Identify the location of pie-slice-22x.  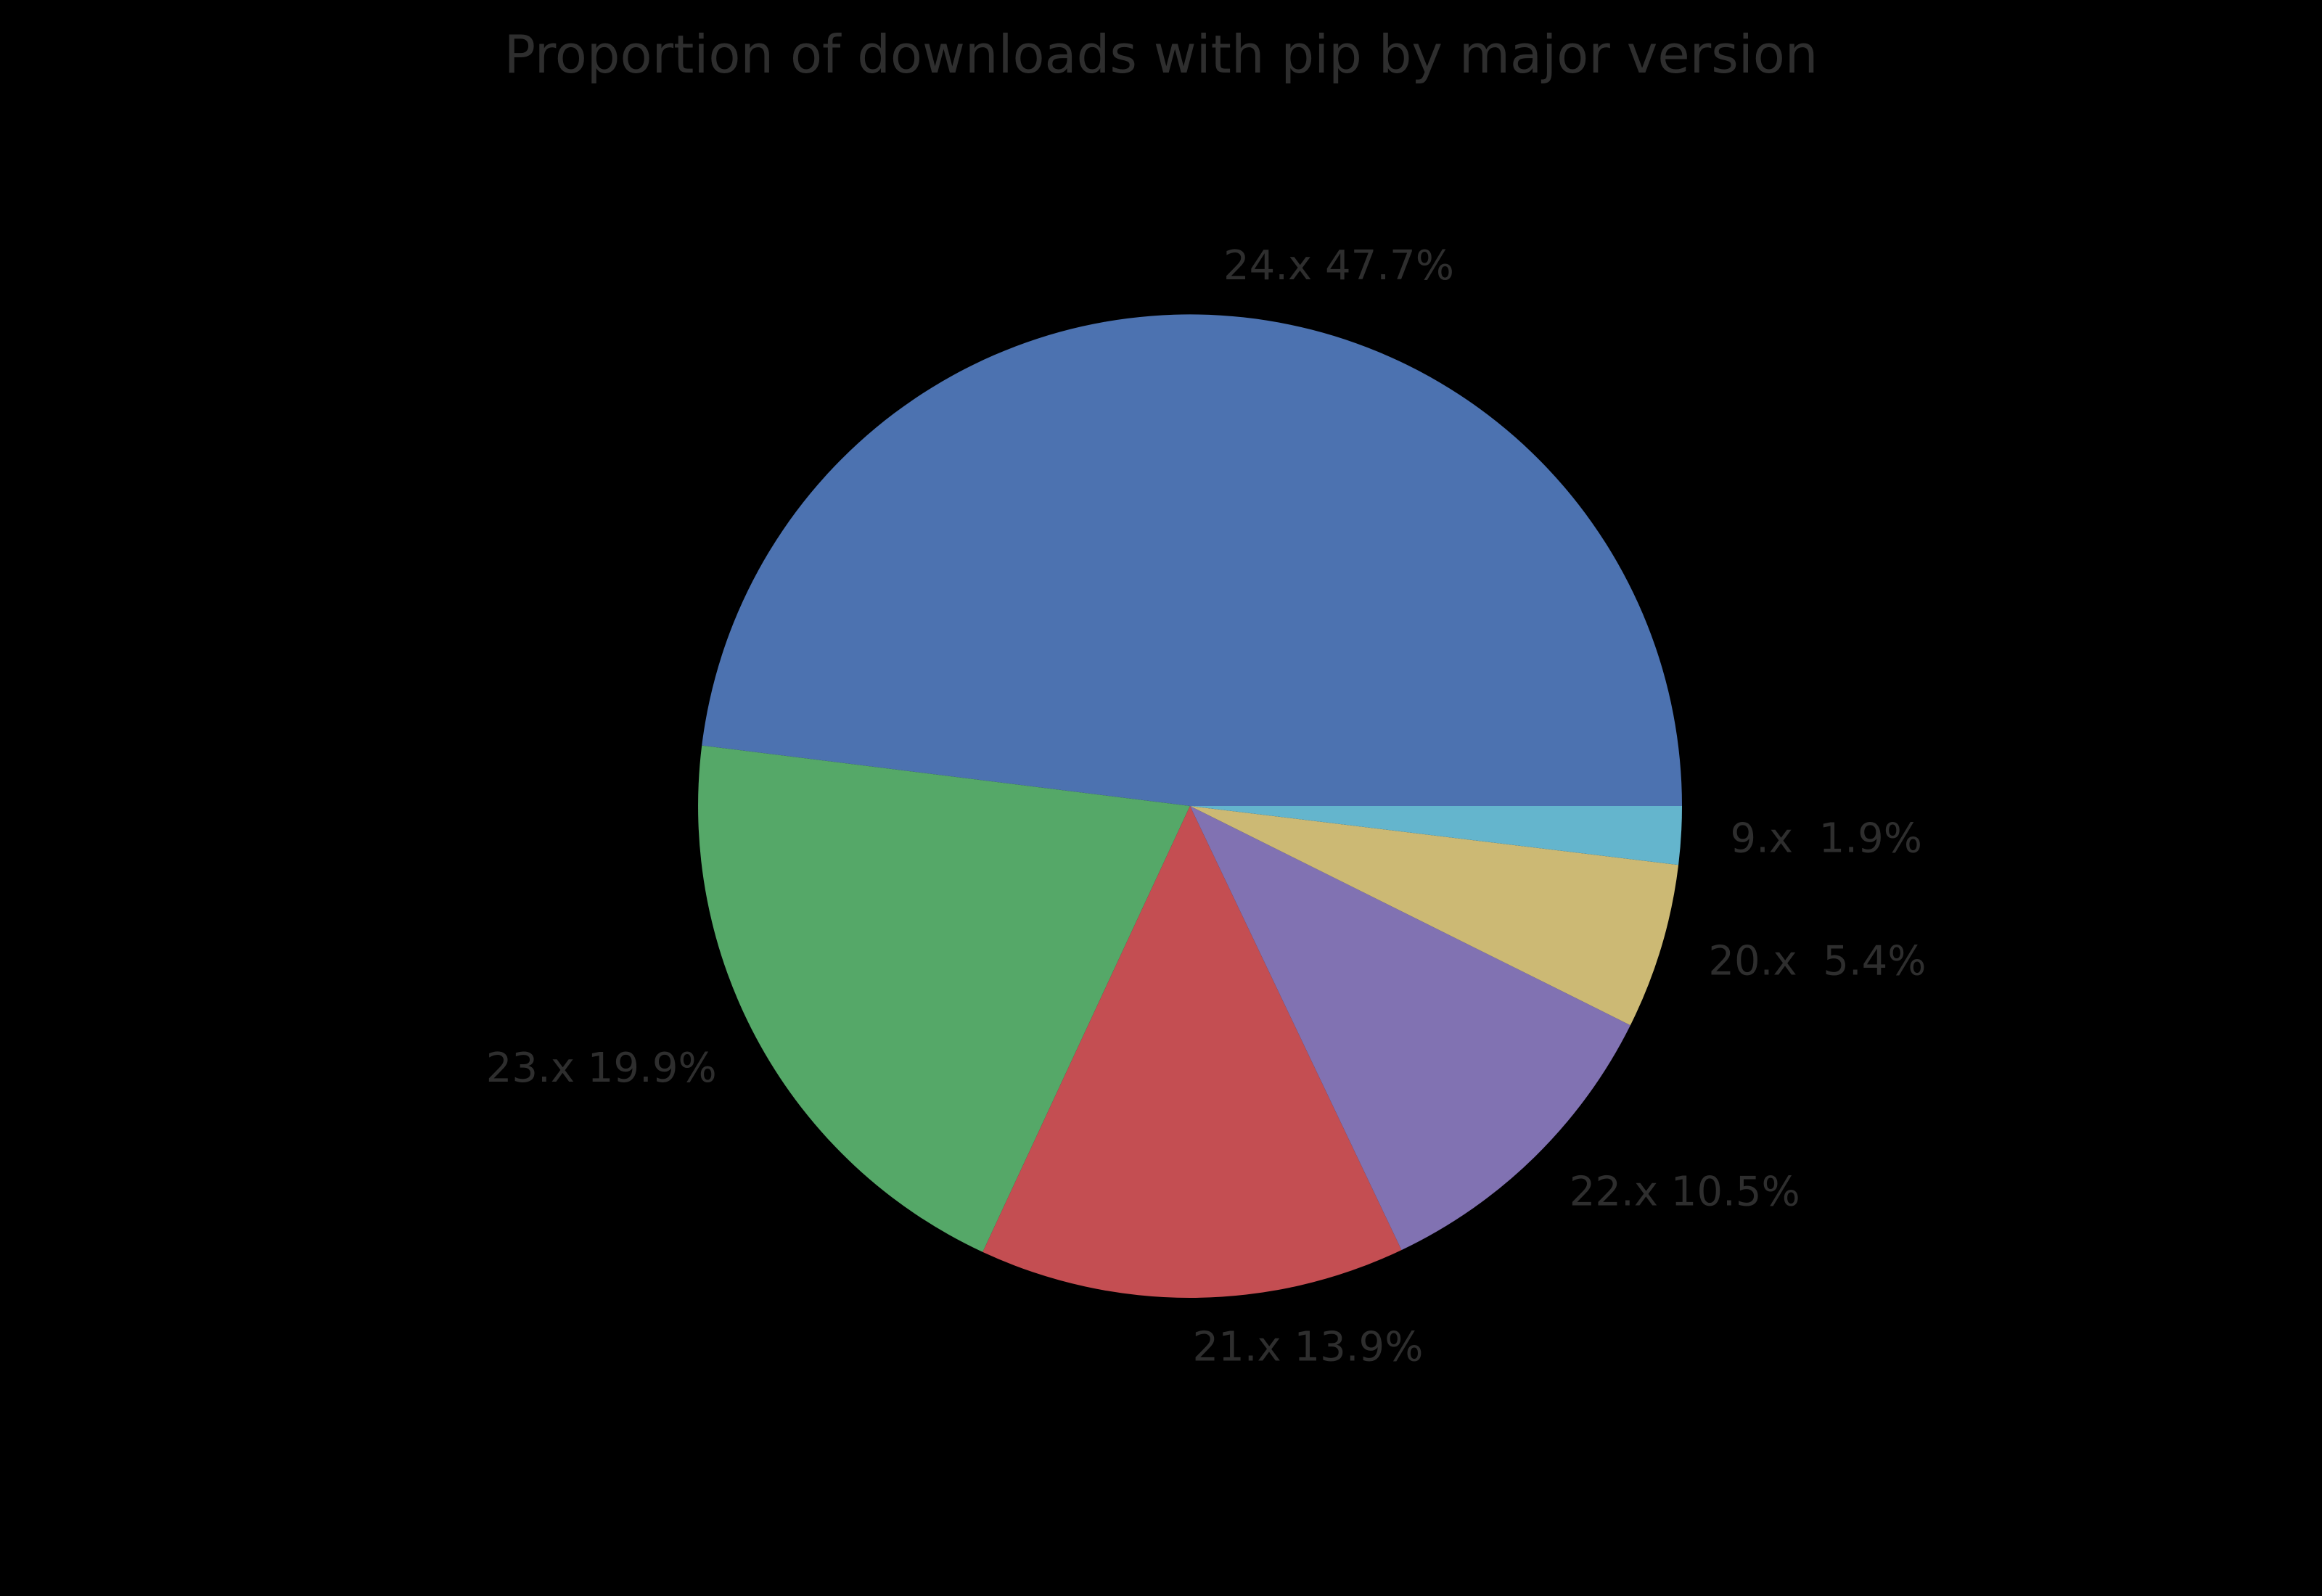
(1410, 1028).